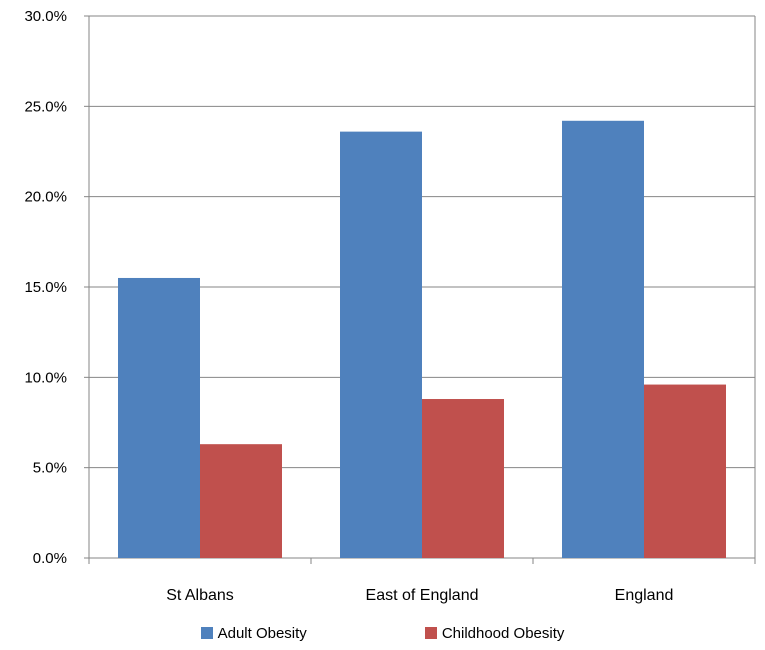 The height and width of the screenshot is (650, 765). What do you see at coordinates (382, 633) in the screenshot?
I see `legend: Adult Obesity Childhood Obesity` at bounding box center [382, 633].